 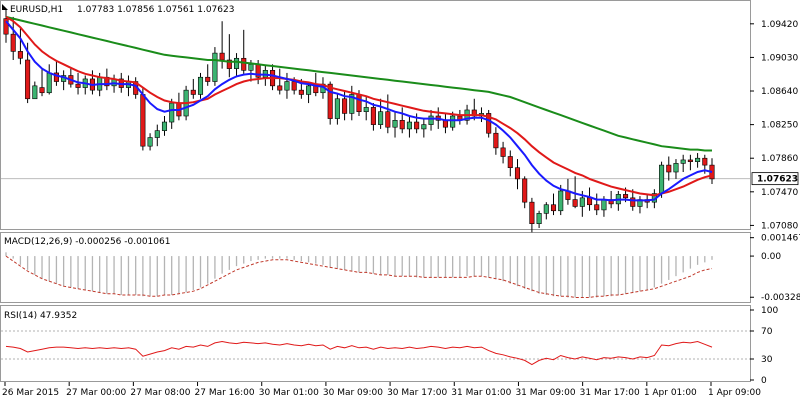 I want to click on rsi-header: RSI(14) 47.9352, so click(x=40, y=316).